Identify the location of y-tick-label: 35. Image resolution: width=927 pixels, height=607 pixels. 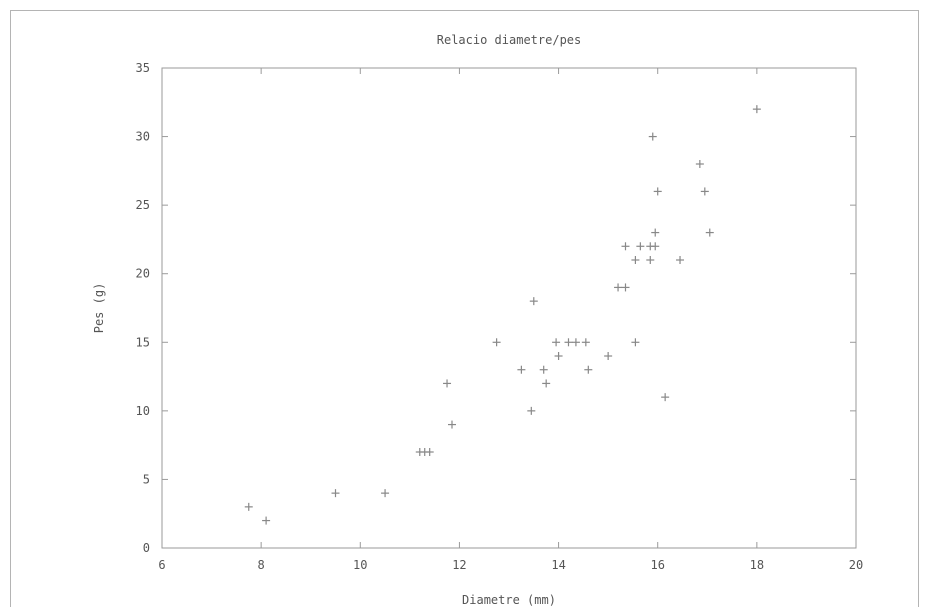
(143, 68).